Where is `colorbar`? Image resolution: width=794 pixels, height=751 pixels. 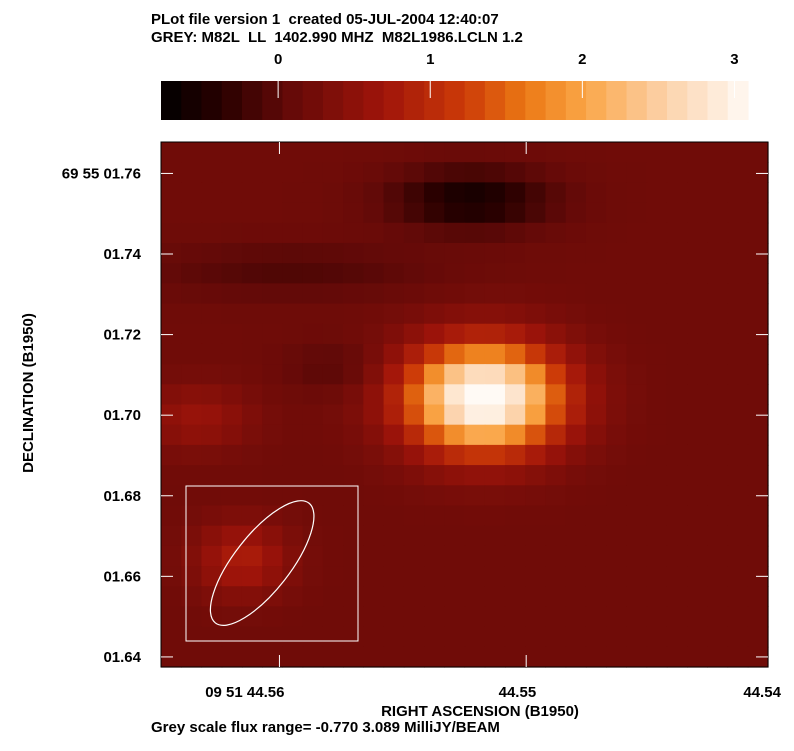
colorbar is located at coordinates (455, 100).